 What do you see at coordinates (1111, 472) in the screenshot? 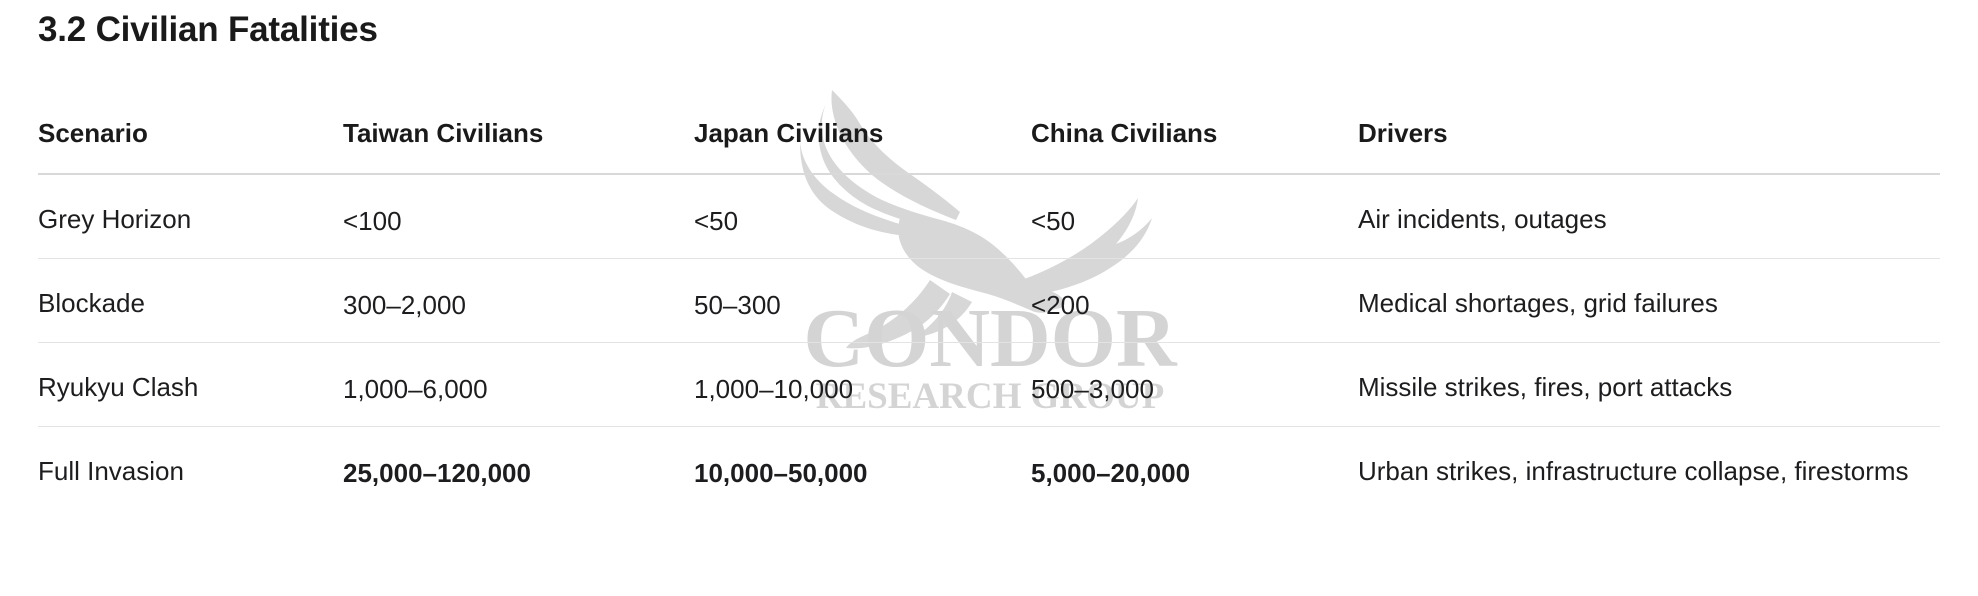
I see `cell-china: 5,000–20,000` at bounding box center [1111, 472].